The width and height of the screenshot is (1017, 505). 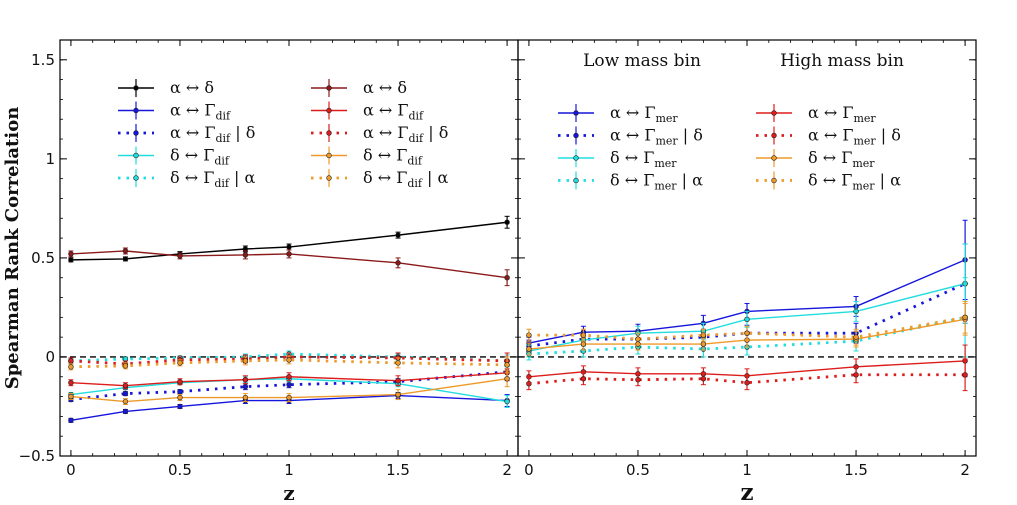 I want to click on legend-entry: δ ↔ Γdif | α, so click(x=187, y=179).